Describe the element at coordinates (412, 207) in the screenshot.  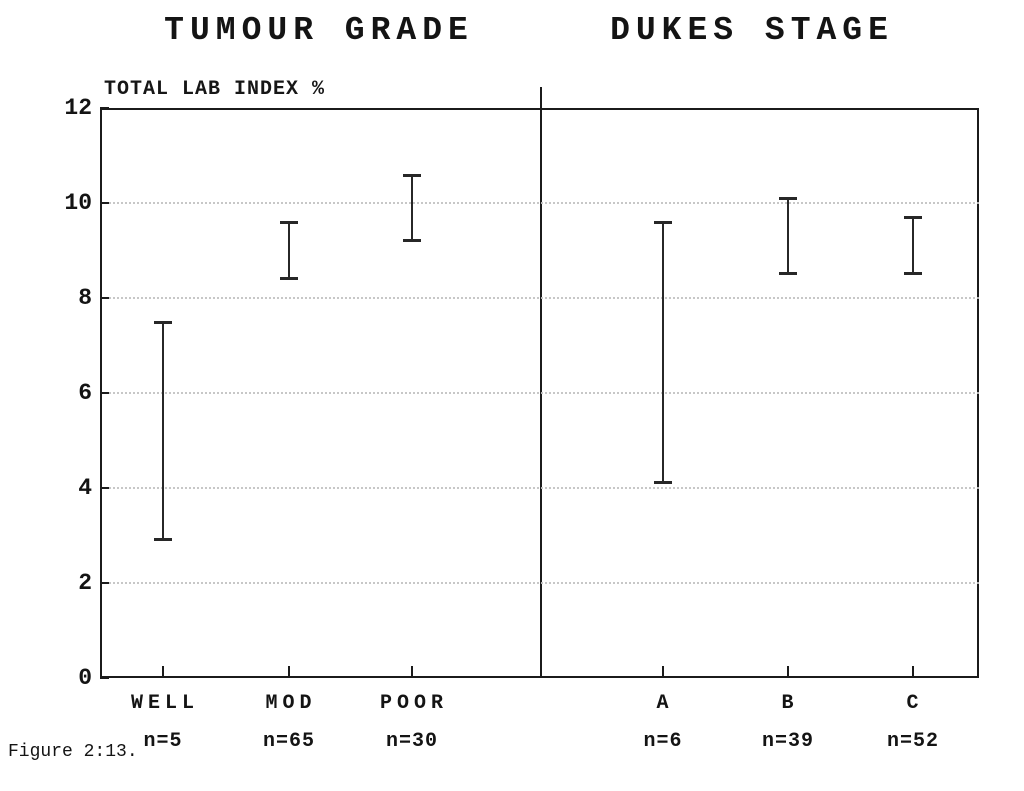
I see `errorbar-line-poor` at that location.